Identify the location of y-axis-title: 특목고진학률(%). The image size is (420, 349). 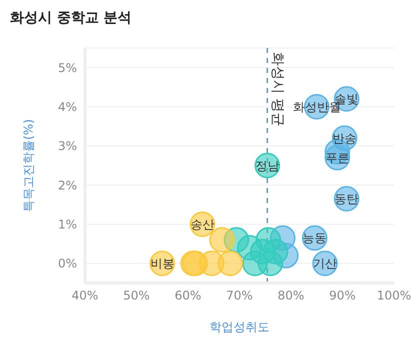
(28, 165).